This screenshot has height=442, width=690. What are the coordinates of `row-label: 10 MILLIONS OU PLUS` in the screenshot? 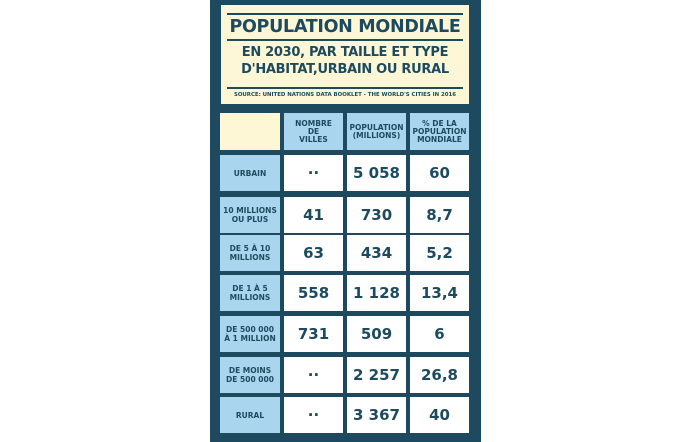 It's located at (250, 215).